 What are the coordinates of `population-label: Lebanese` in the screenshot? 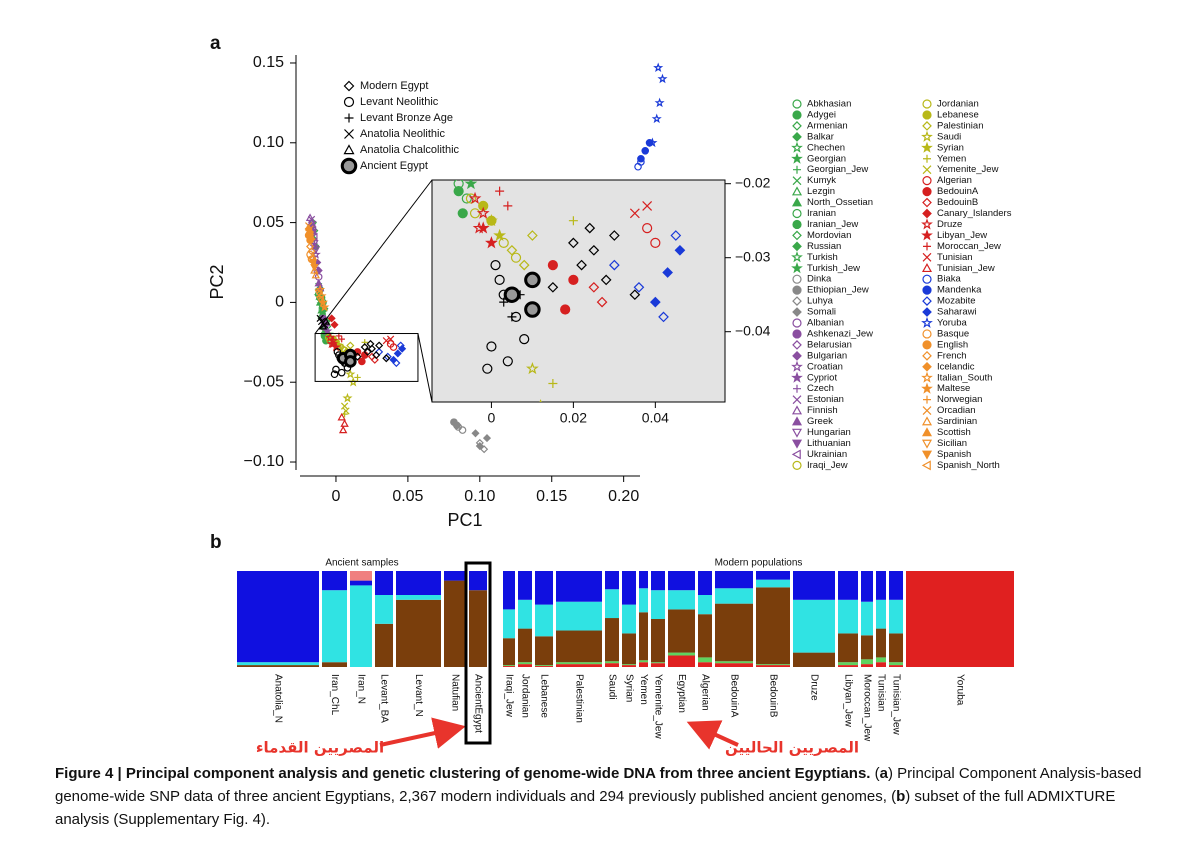 It's located at (543, 696).